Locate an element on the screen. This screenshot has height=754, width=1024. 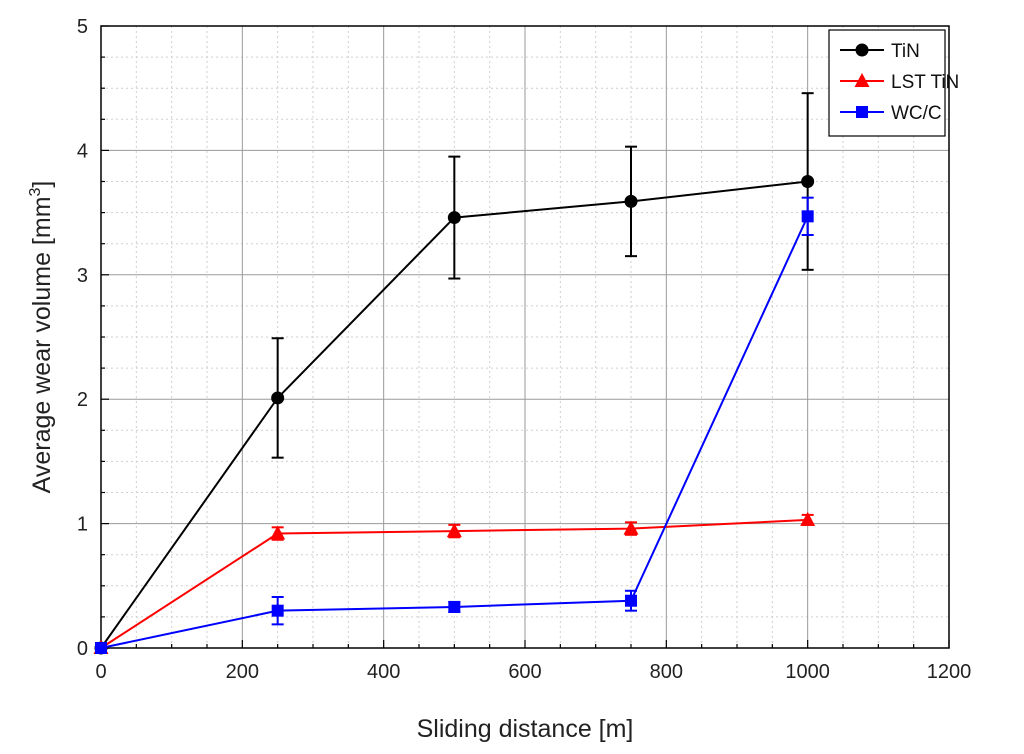
x-axis-label: Sliding distance [m] is located at coordinates (525, 729).